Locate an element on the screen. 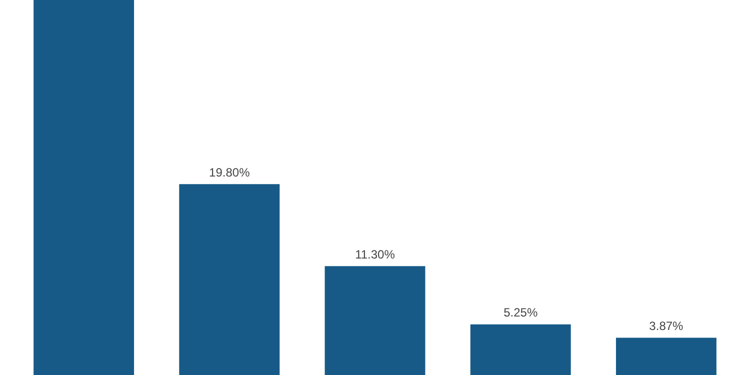  data-label: 5.25% is located at coordinates (521, 313).